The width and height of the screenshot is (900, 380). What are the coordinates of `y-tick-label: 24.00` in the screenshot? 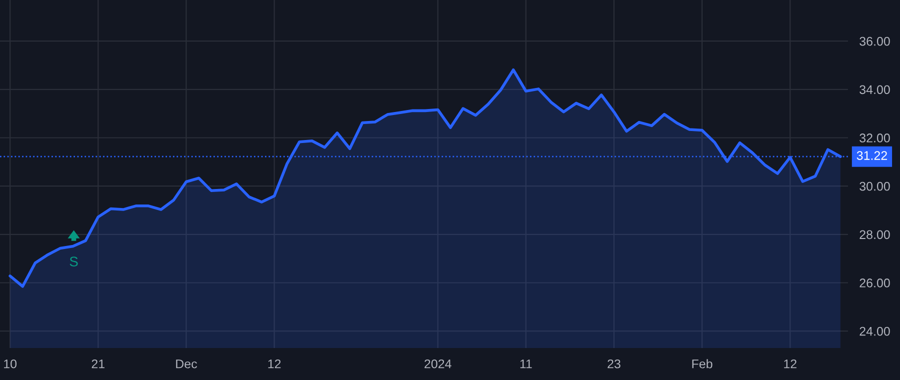 It's located at (875, 331).